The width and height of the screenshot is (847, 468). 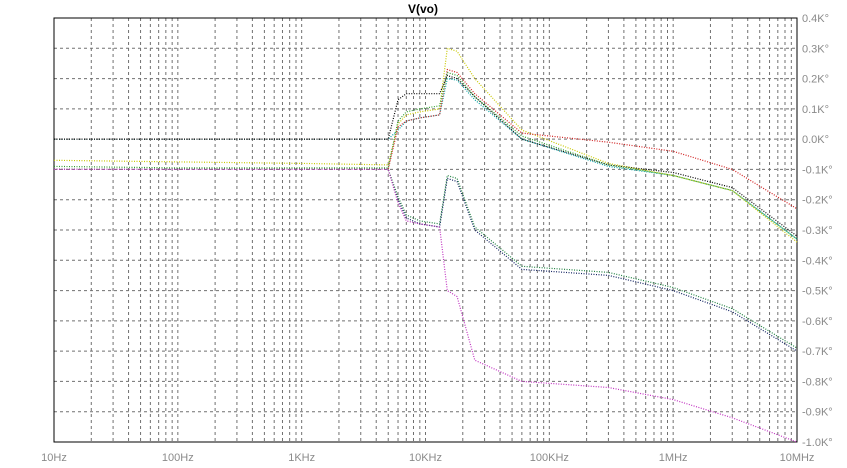 What do you see at coordinates (817, 382) in the screenshot?
I see `y-tick-label: -0.8K°` at bounding box center [817, 382].